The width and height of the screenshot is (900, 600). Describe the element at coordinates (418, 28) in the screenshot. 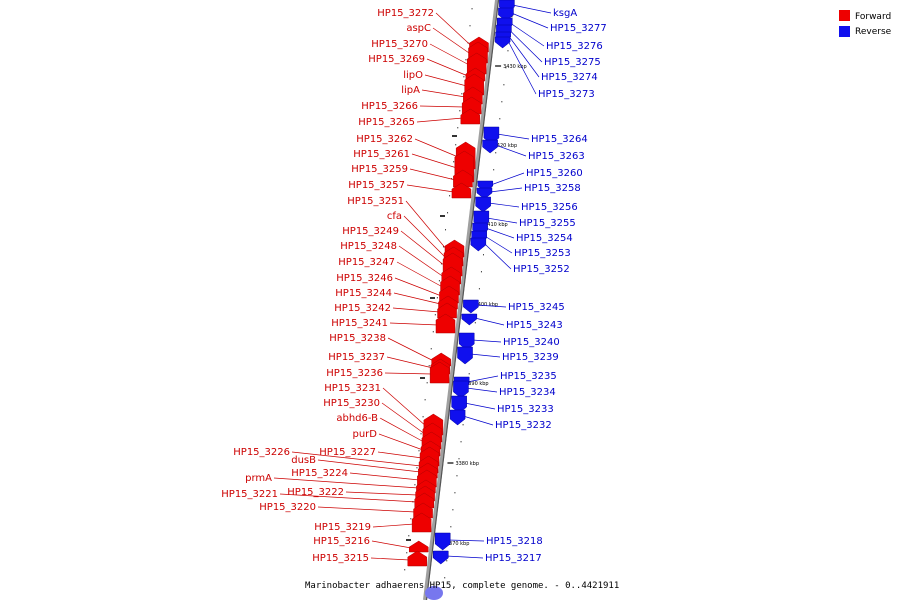

I see `forward-gene-label: aspC` at that location.